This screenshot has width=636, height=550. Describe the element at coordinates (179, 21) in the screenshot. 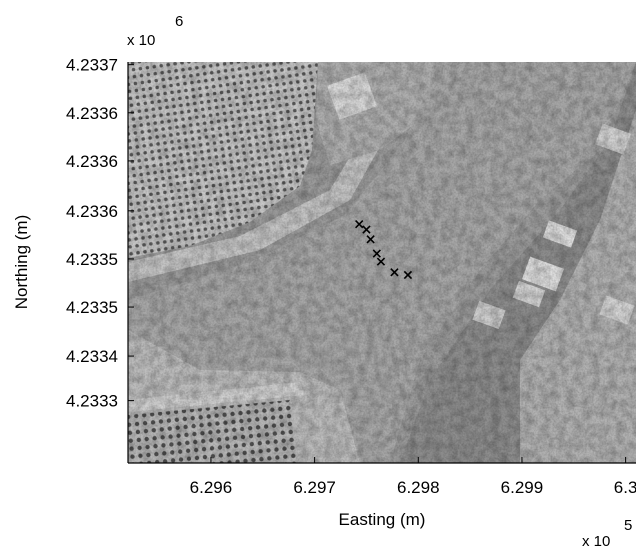

I see `y-multiplier-exponent: 6` at that location.